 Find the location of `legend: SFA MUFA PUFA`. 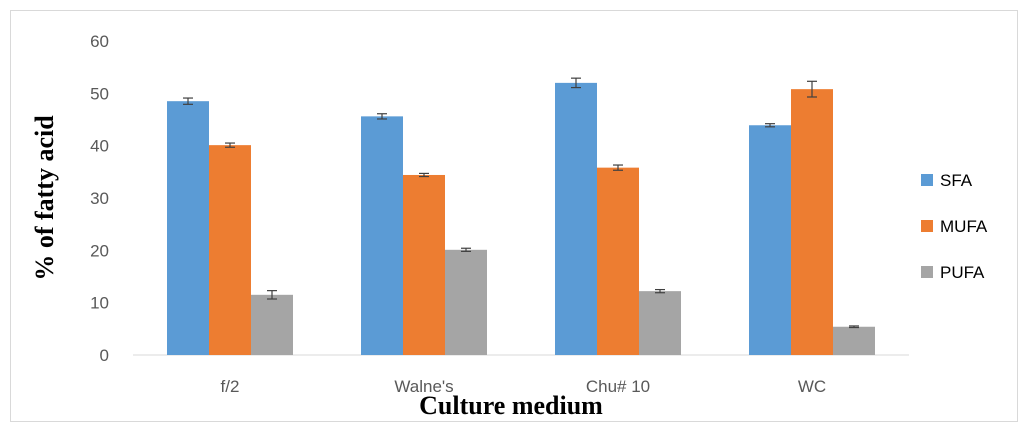

legend: SFA MUFA PUFA is located at coordinates (954, 226).